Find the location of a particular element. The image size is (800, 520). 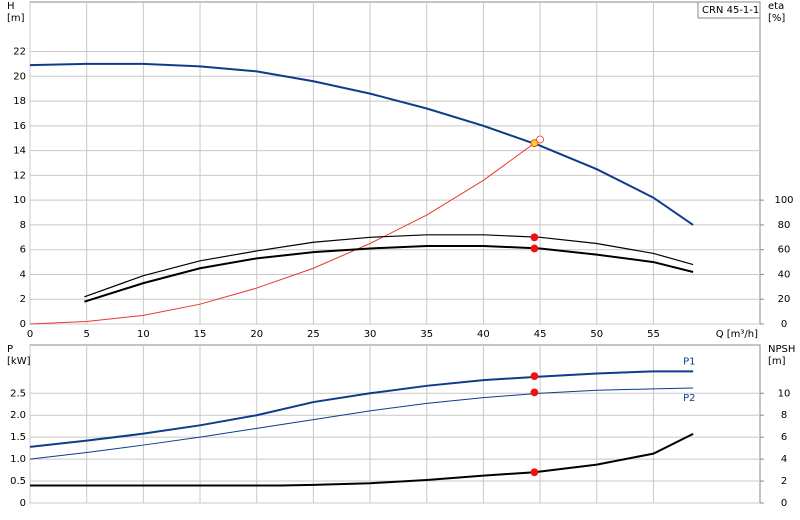

y-tick-label: 4 is located at coordinates (23, 274).